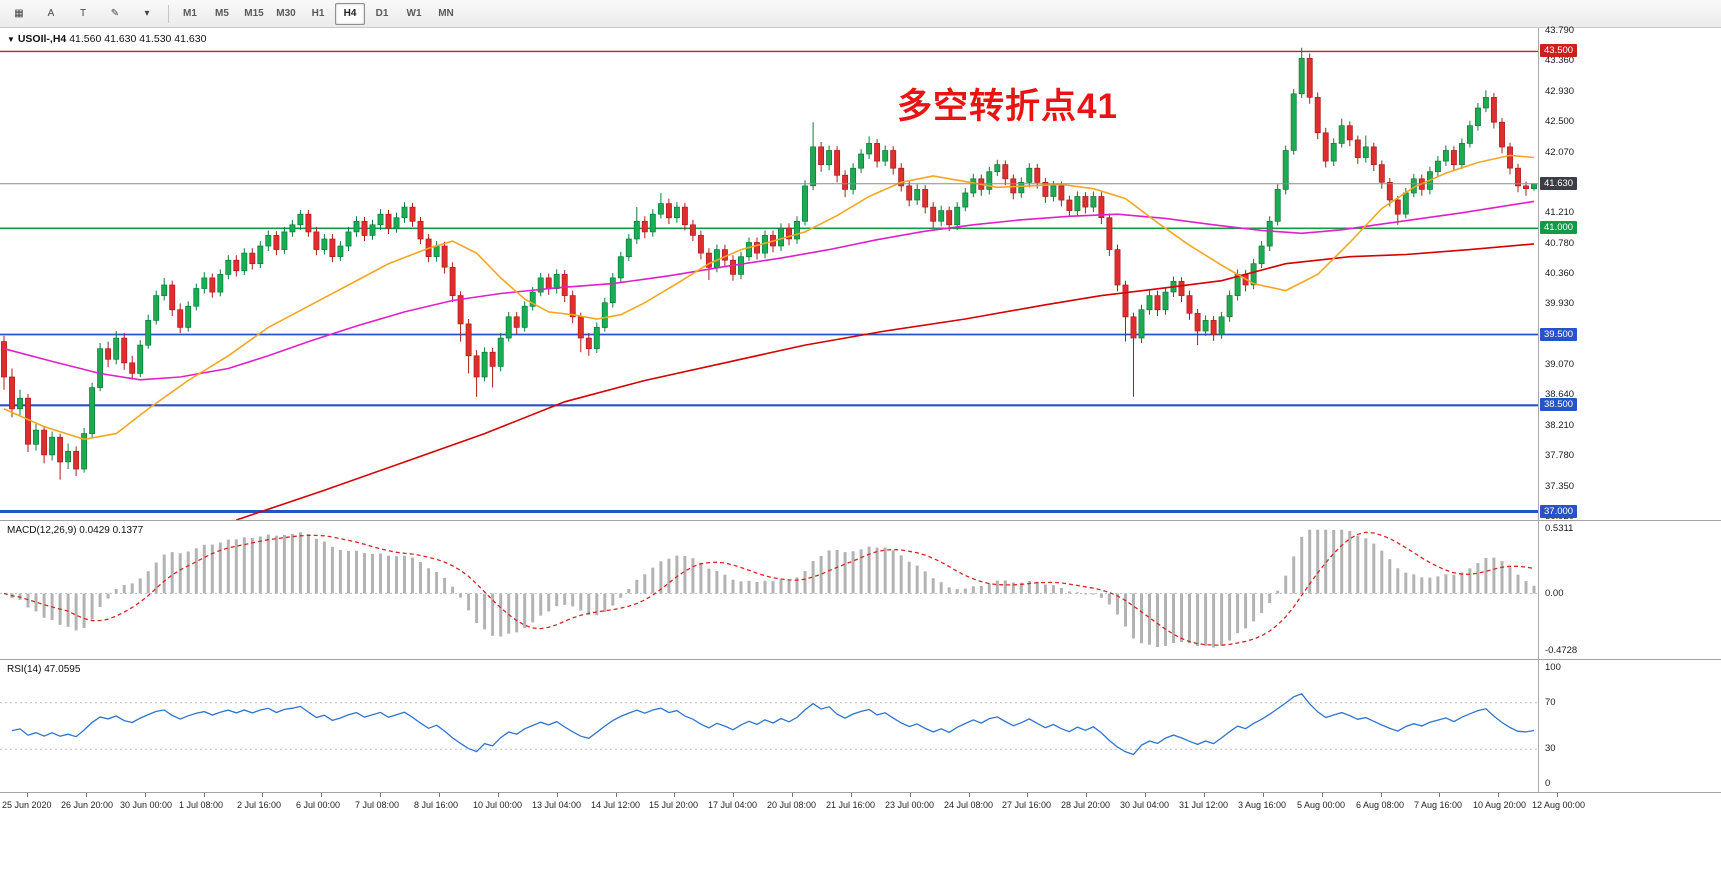 The width and height of the screenshot is (1721, 896). What do you see at coordinates (168, 13) in the screenshot?
I see `toolbar-separator` at bounding box center [168, 13].